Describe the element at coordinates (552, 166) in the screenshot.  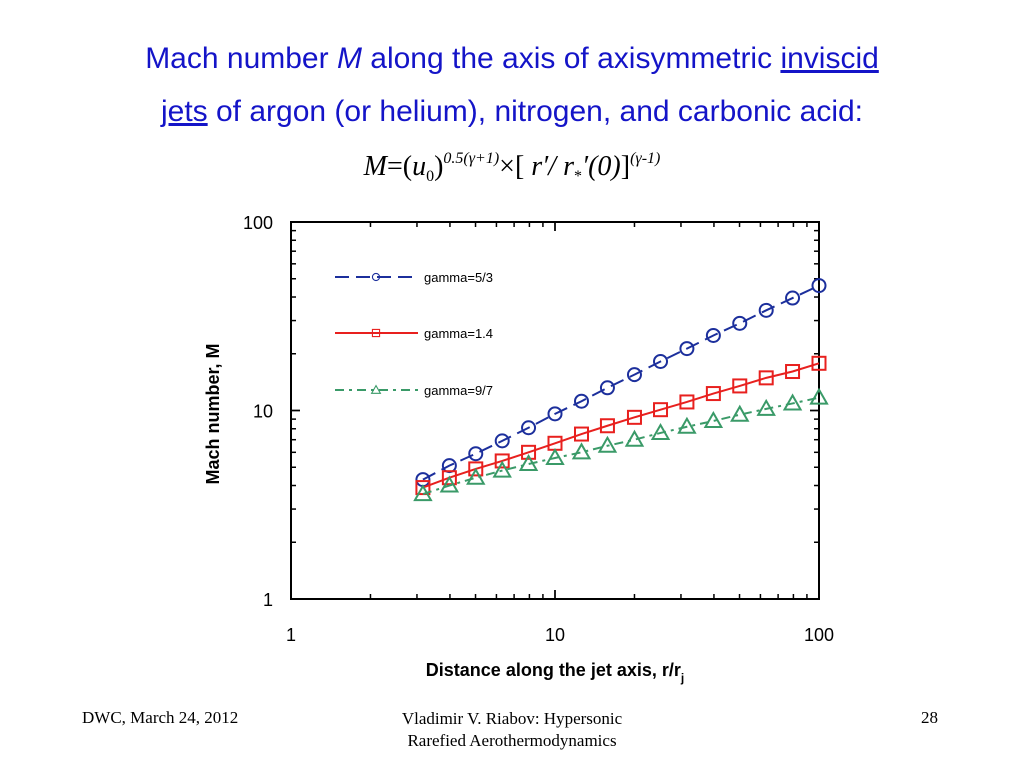
I see `formula-ratio: r′/ r` at that location.